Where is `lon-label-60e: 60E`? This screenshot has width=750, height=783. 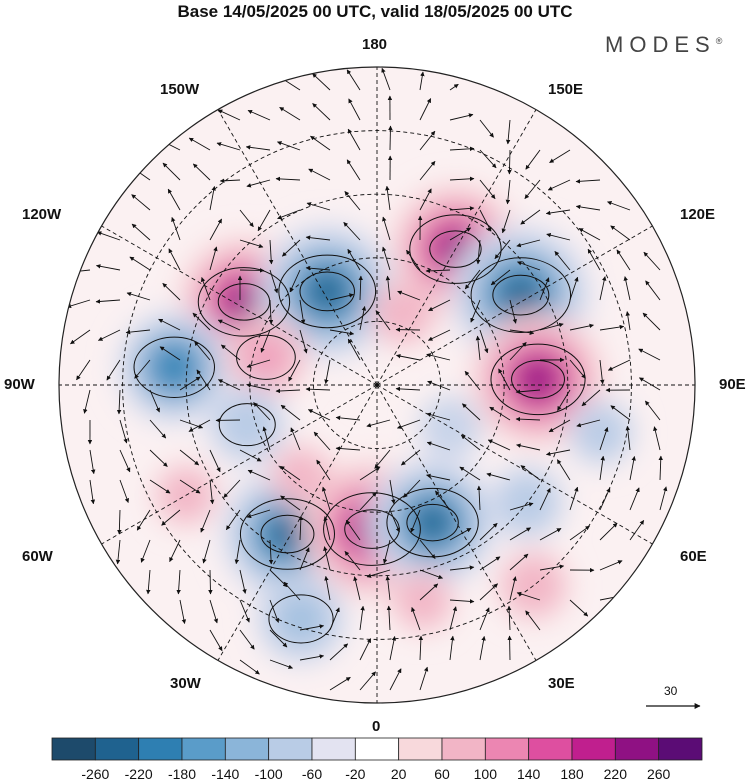 lon-label-60e: 60E is located at coordinates (693, 556).